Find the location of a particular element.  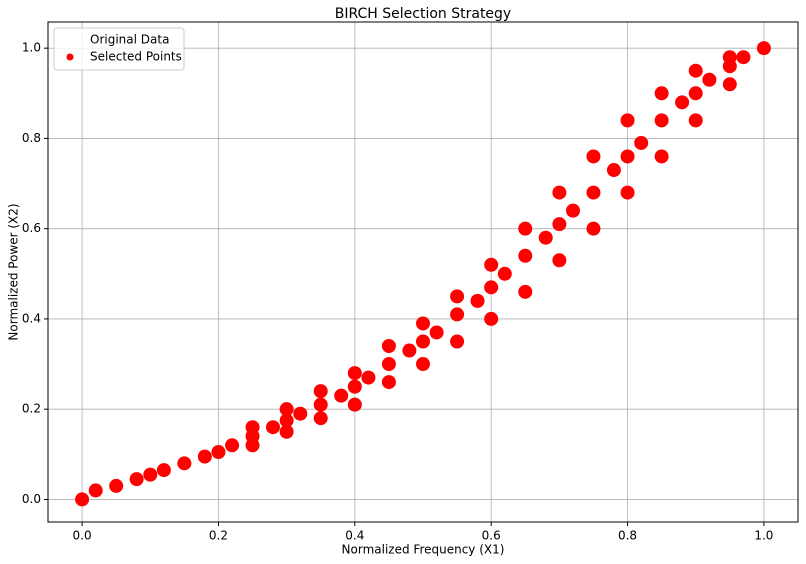

legend: Original Data Selected Points is located at coordinates (119, 49).